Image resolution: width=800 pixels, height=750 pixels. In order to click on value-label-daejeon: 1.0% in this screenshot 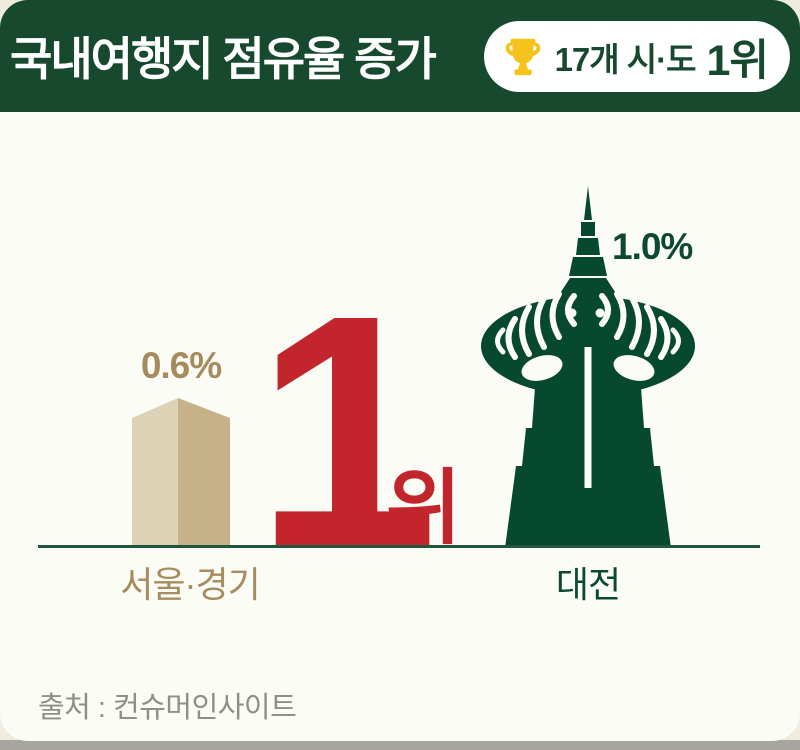, I will do `click(652, 246)`.